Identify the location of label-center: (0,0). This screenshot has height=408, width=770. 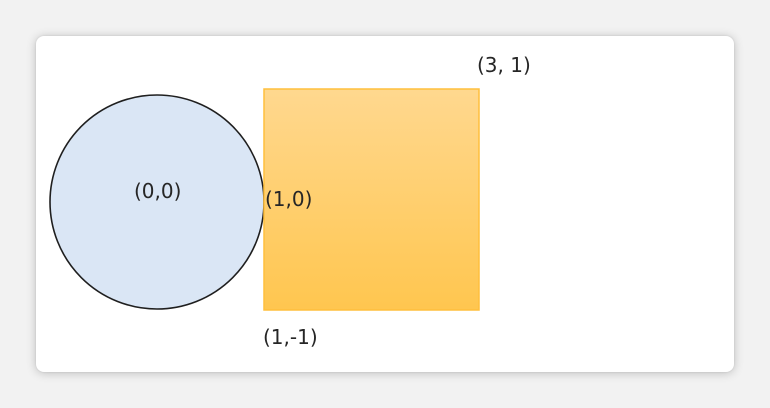
(157, 191).